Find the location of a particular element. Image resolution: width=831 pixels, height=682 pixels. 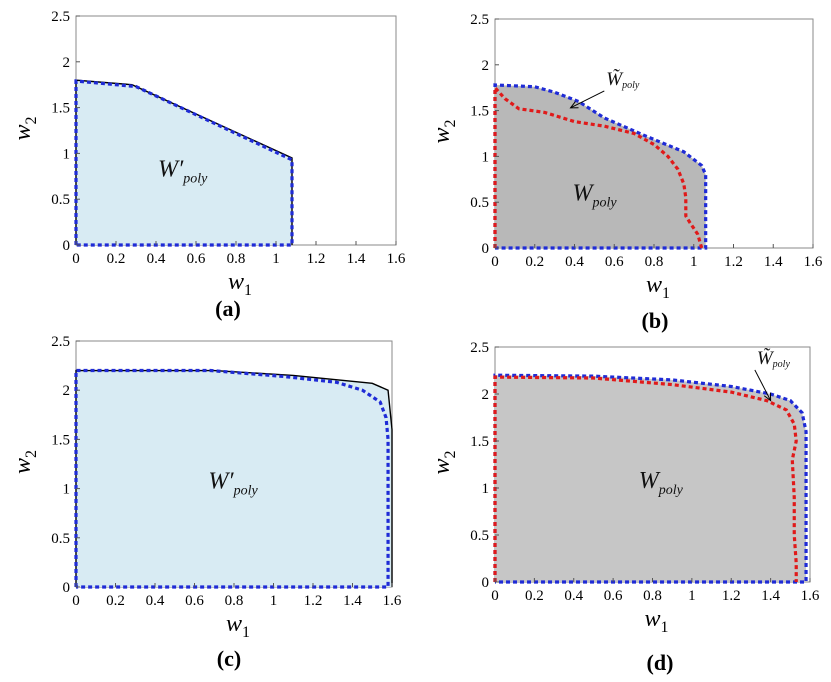

panel-caption: (d) is located at coordinates (660, 662).